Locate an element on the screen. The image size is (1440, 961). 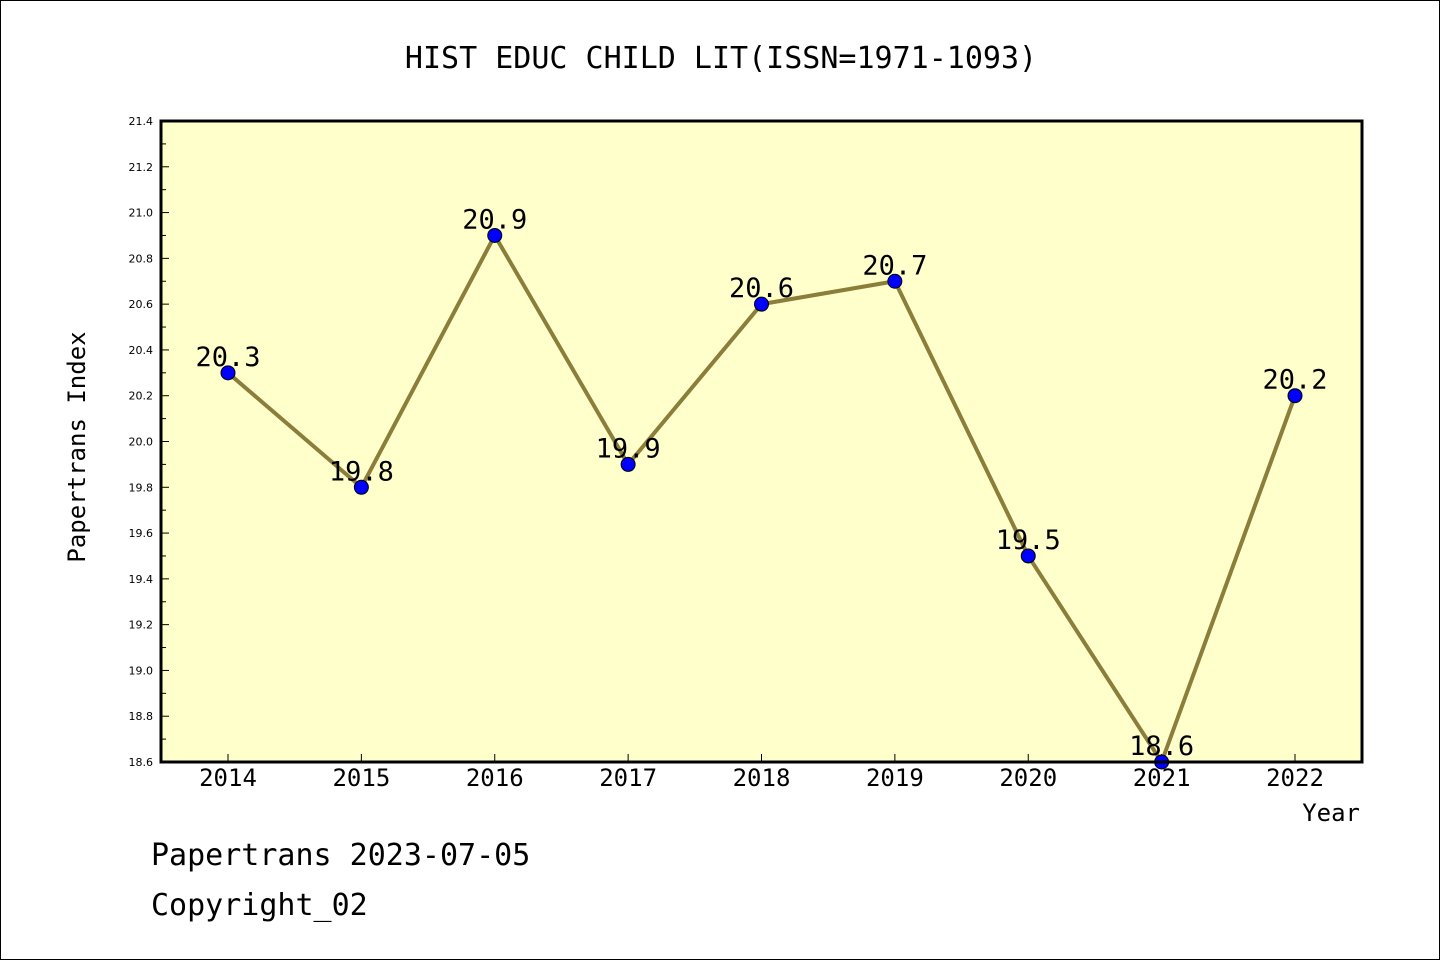
y-tick-label: 19.4 is located at coordinates (141, 579).